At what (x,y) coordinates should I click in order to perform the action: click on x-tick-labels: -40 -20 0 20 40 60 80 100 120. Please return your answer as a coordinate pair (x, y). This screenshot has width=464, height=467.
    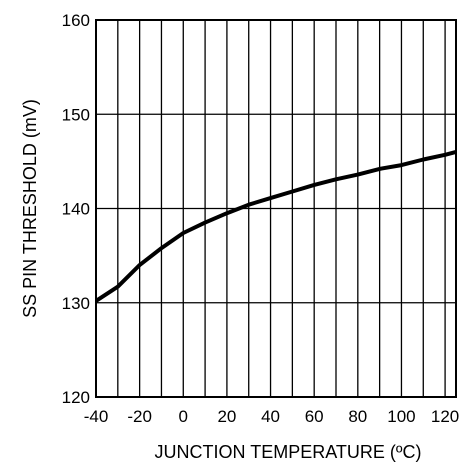
    Looking at the image, I should click on (272, 416).